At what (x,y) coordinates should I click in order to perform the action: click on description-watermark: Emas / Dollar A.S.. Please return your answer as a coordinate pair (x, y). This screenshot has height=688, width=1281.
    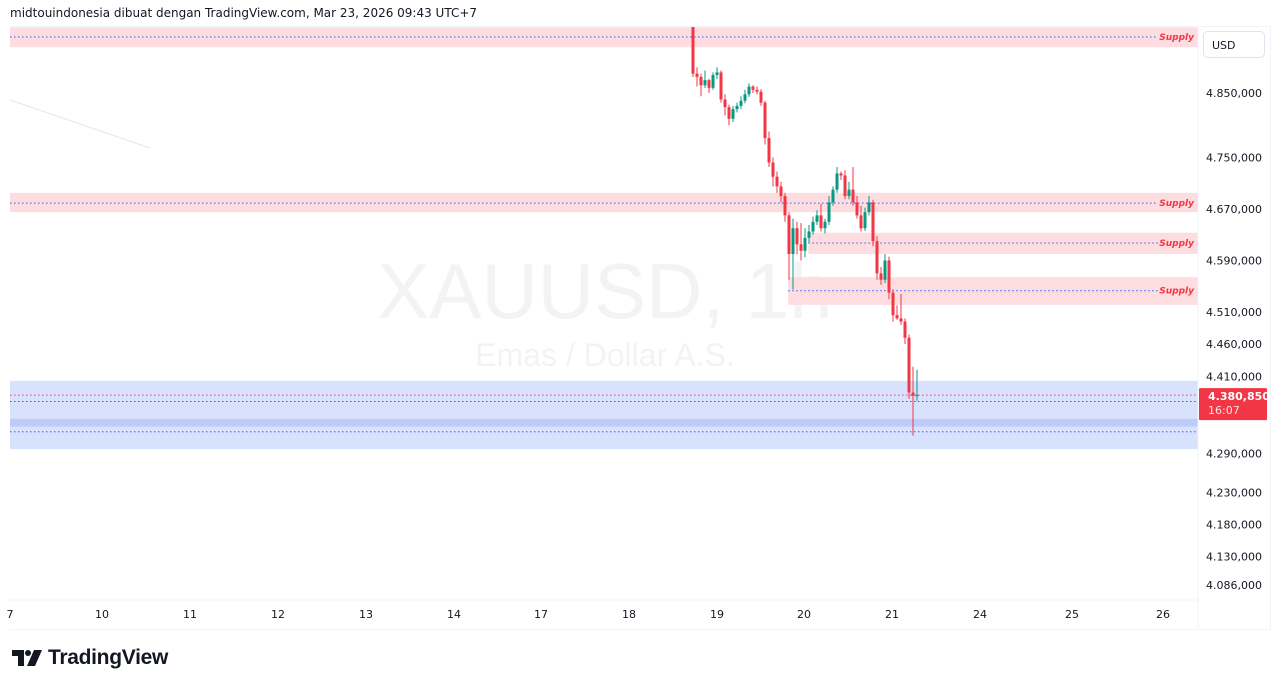
    Looking at the image, I should click on (605, 355).